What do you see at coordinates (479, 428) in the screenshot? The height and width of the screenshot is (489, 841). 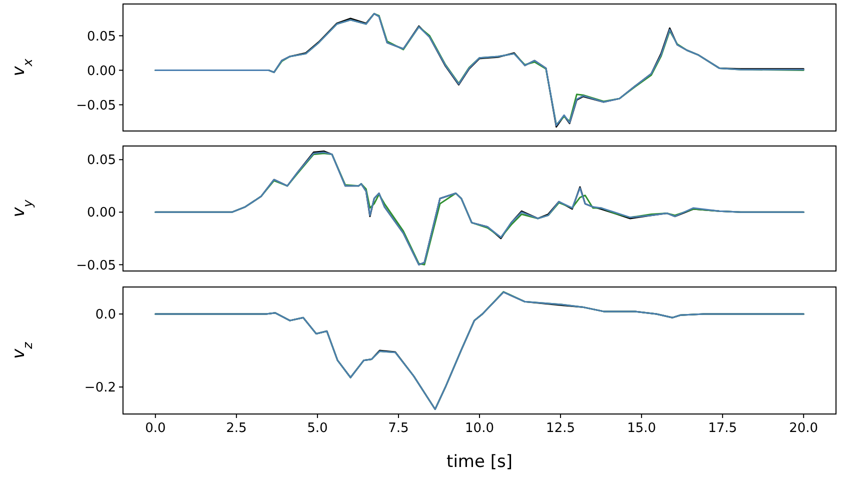 I see `x-tick-label: 10.0` at bounding box center [479, 428].